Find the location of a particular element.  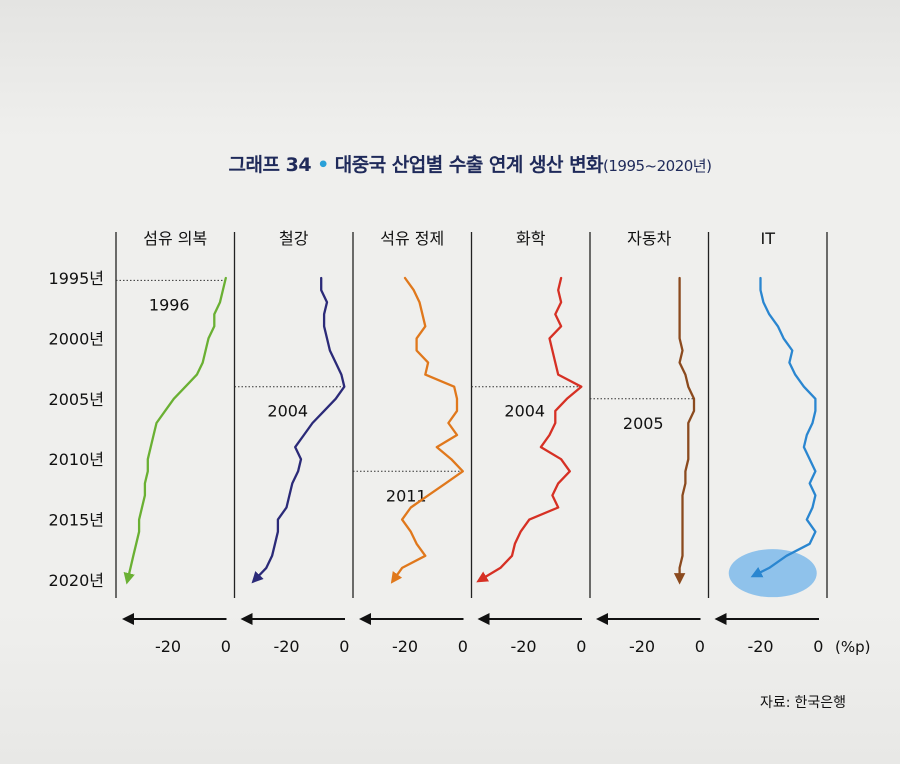

y-tick-label: 2010년 is located at coordinates (76, 459).